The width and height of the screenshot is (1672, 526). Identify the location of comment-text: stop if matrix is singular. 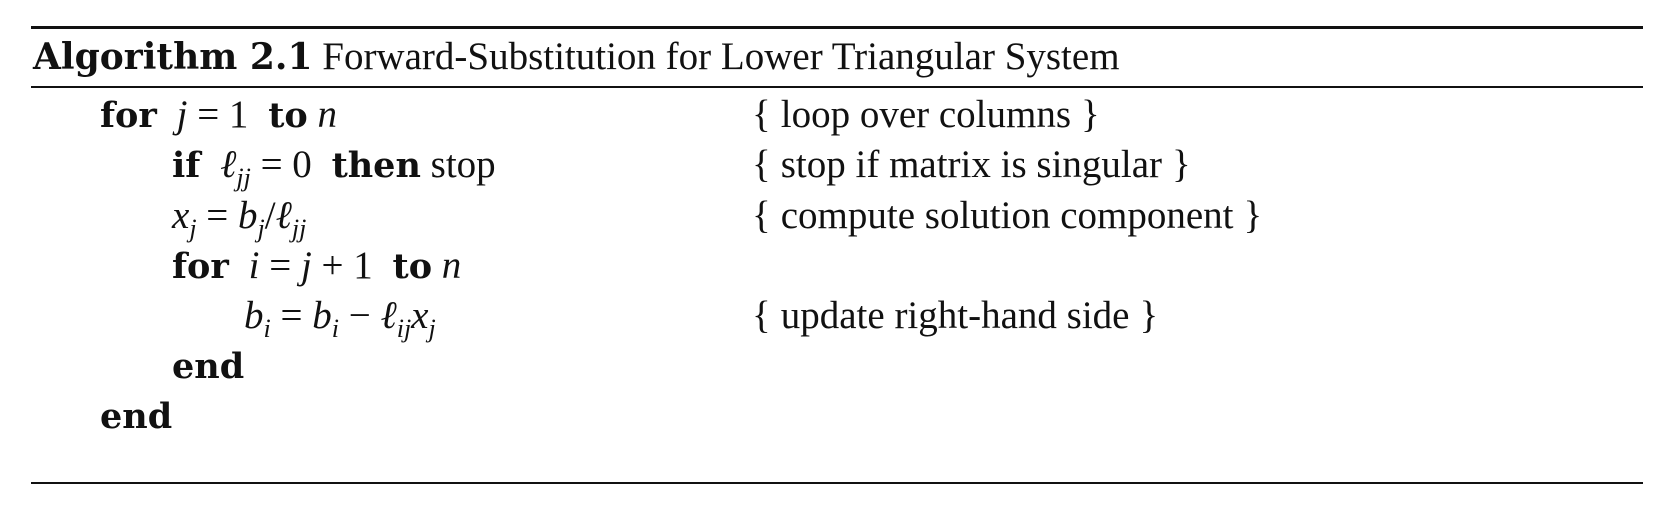
(971, 164).